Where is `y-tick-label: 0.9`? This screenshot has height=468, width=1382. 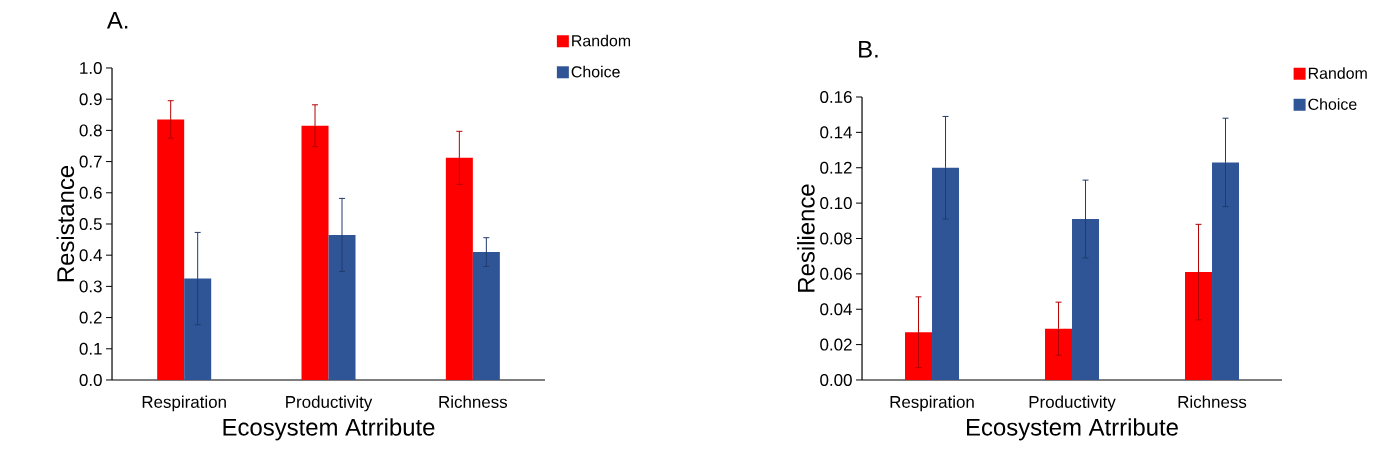 y-tick-label: 0.9 is located at coordinates (90, 99).